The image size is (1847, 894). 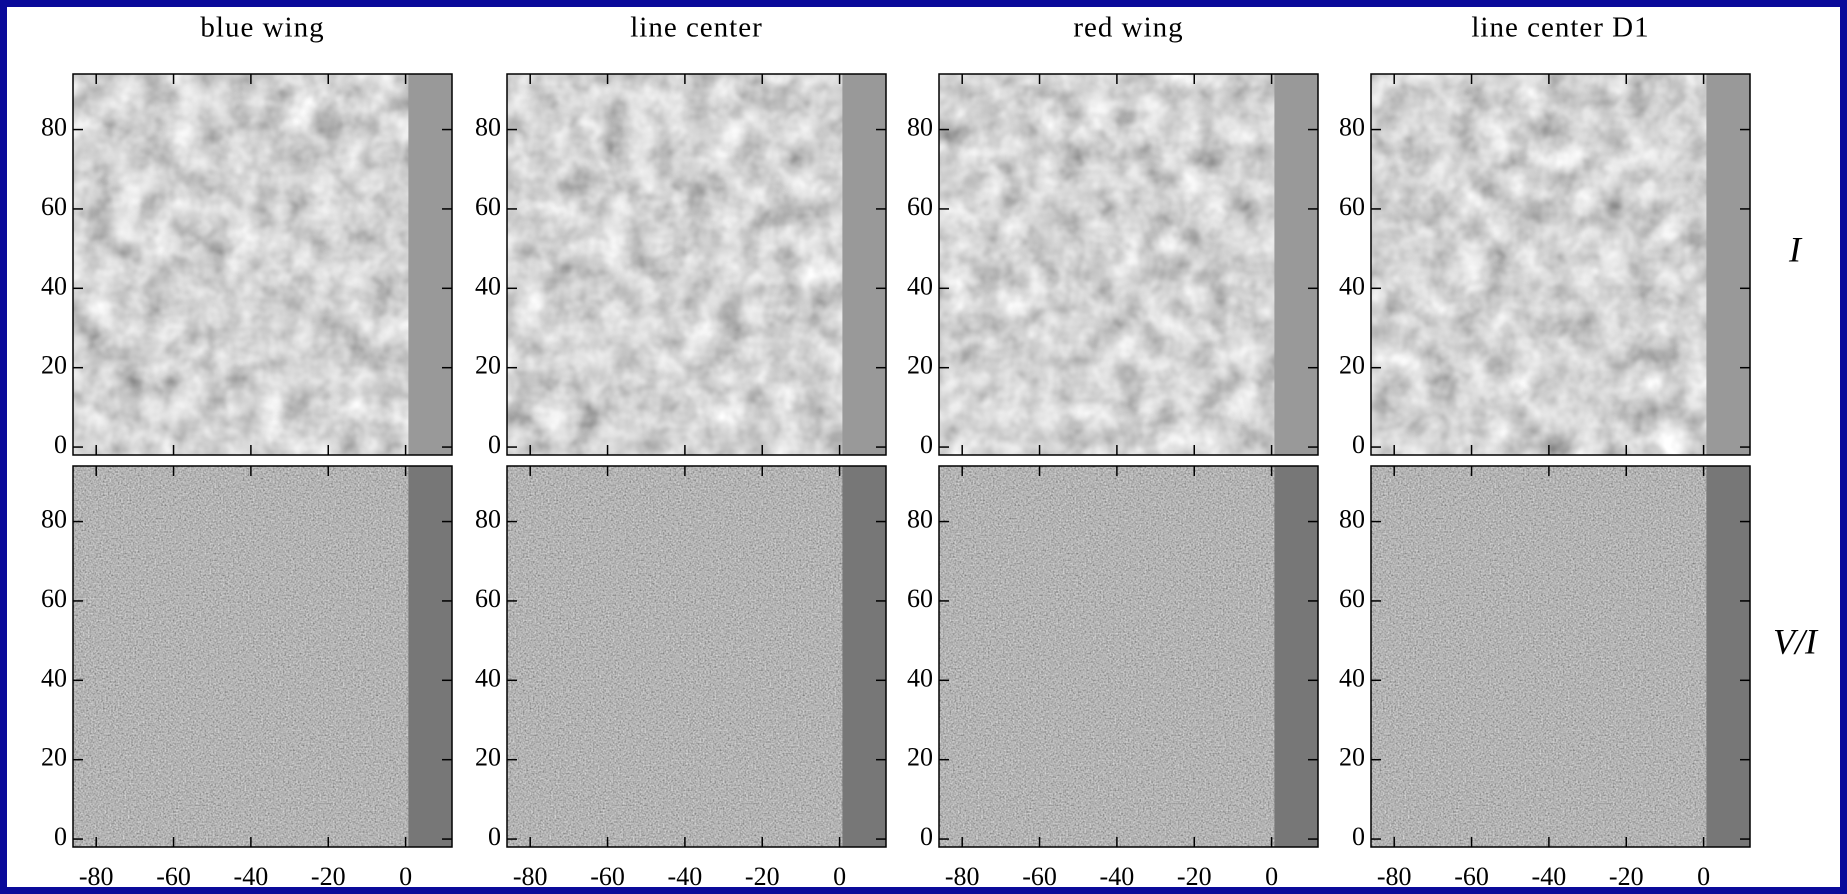 What do you see at coordinates (1560, 28) in the screenshot?
I see `column-title: line center D1` at bounding box center [1560, 28].